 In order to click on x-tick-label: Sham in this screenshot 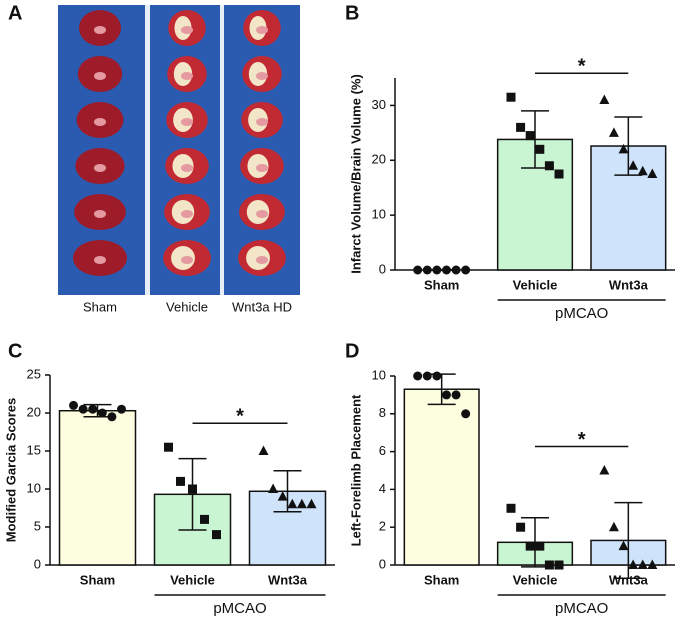, I will do `click(441, 284)`.